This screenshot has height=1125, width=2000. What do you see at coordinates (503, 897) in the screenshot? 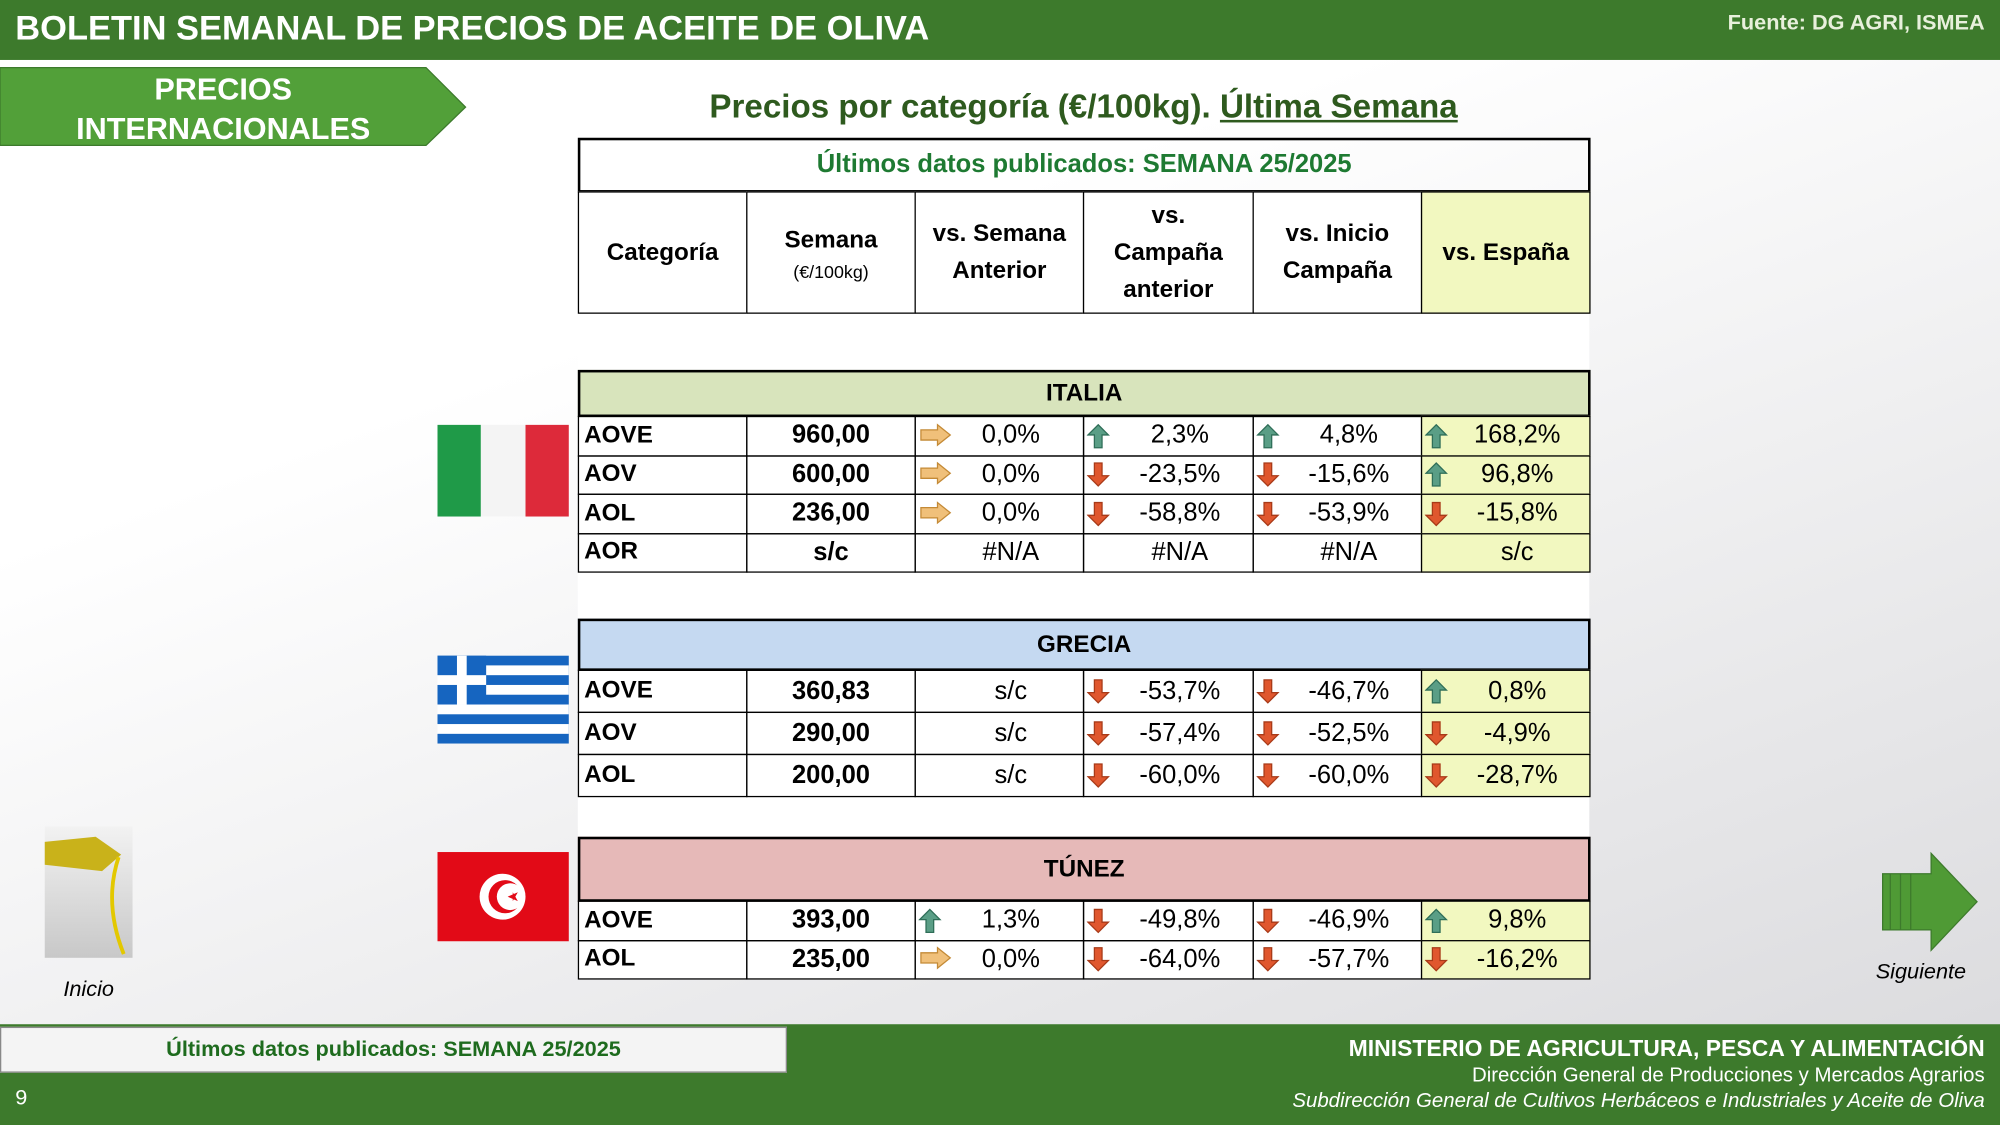
I see `flag-tunisia` at bounding box center [503, 897].